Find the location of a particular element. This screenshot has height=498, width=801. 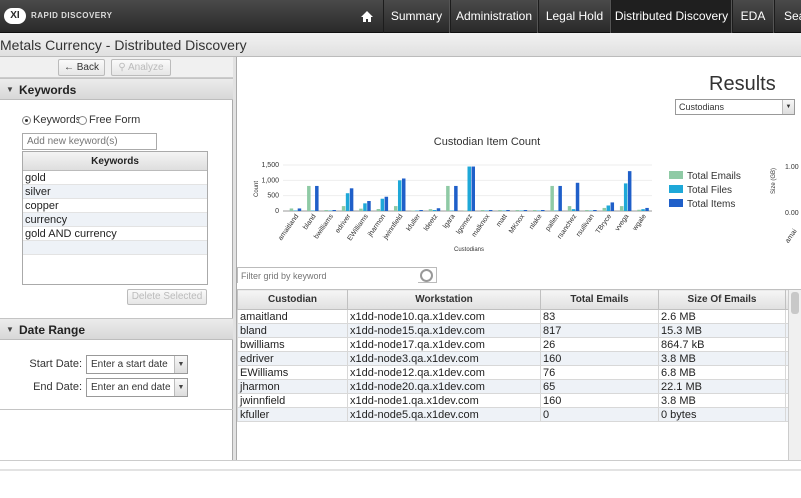

table-cell: 0 is located at coordinates (599, 414).